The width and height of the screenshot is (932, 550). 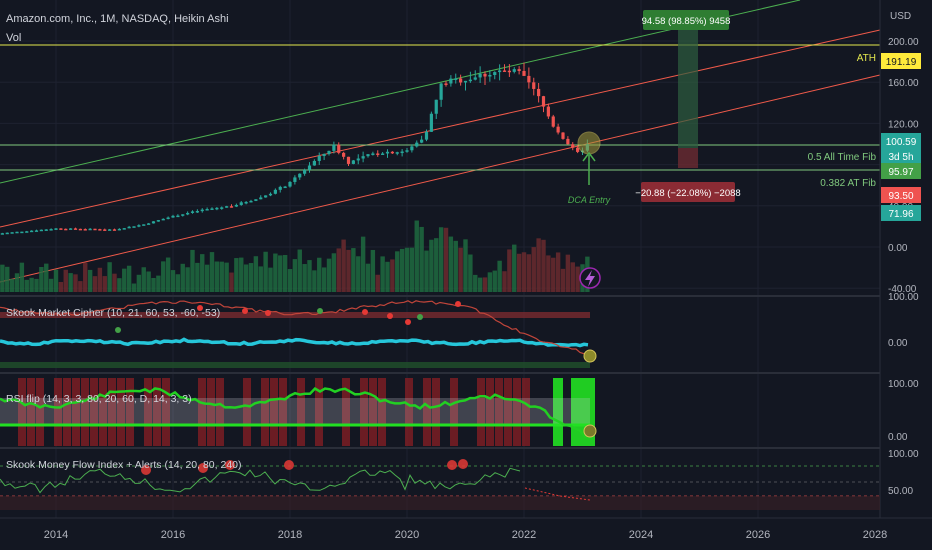 What do you see at coordinates (900, 491) in the screenshot?
I see `mfi-tick-50: 50.00` at bounding box center [900, 491].